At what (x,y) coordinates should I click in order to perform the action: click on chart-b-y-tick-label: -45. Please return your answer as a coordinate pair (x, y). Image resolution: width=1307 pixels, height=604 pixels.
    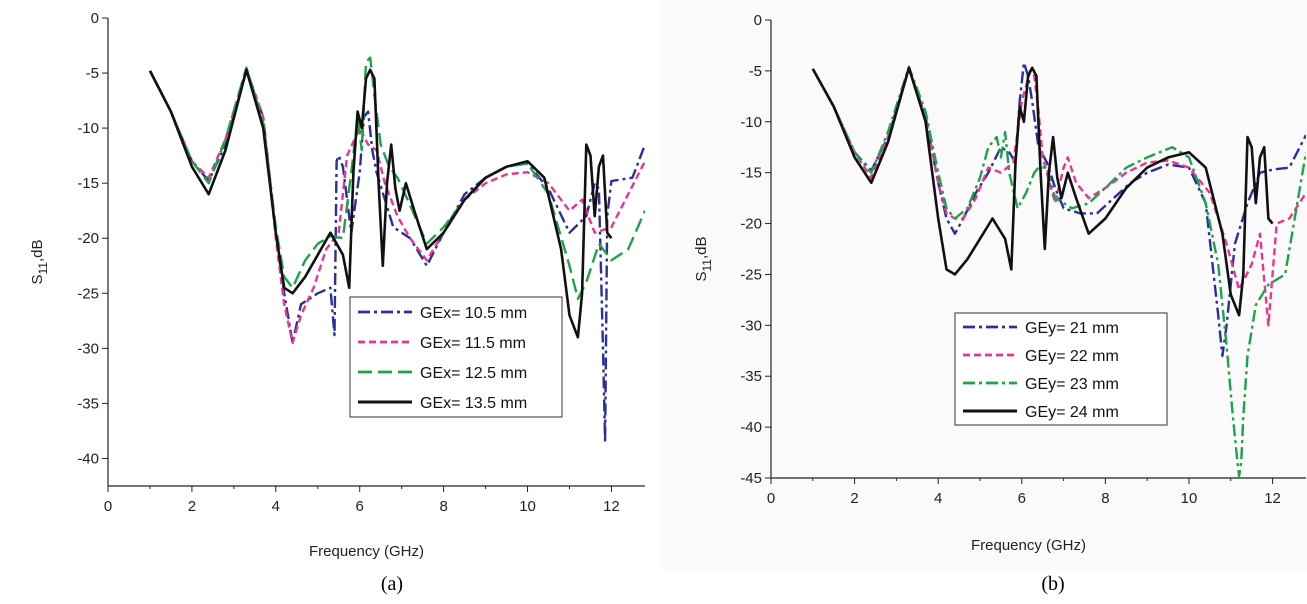
    Looking at the image, I should click on (751, 478).